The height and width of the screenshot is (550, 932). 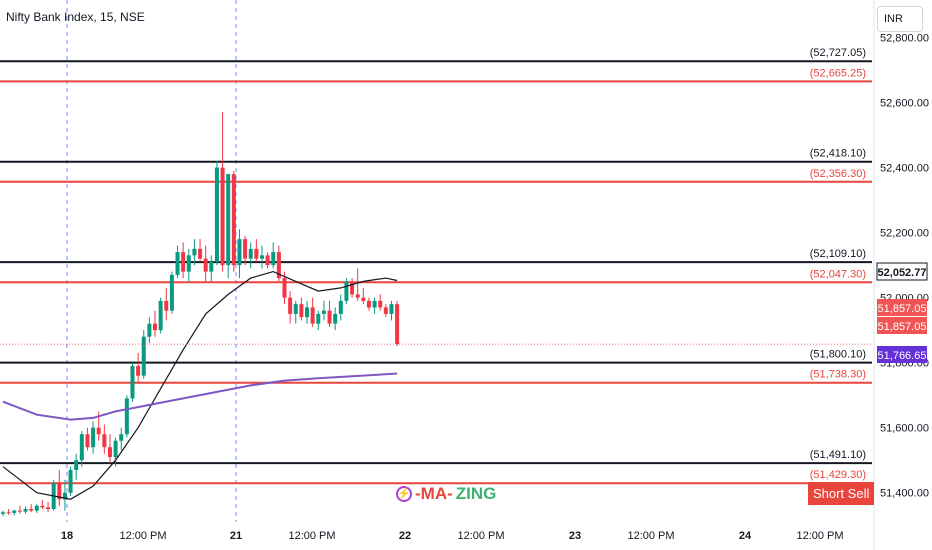 I want to click on currency-selector: INR, so click(x=900, y=19).